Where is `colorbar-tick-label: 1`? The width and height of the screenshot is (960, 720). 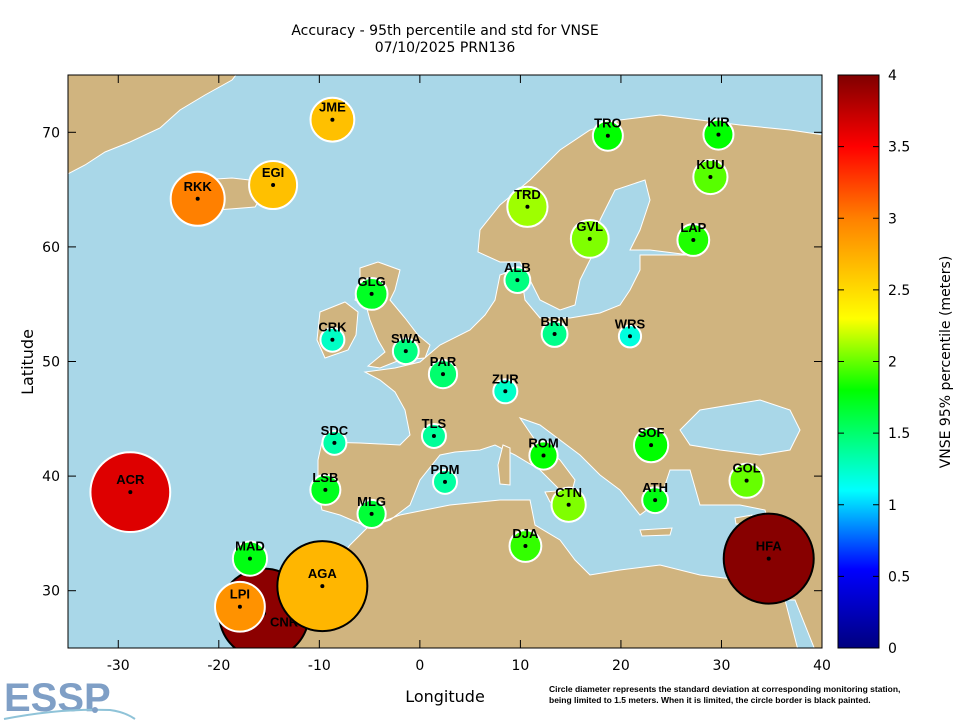
colorbar-tick-label: 1 is located at coordinates (892, 506).